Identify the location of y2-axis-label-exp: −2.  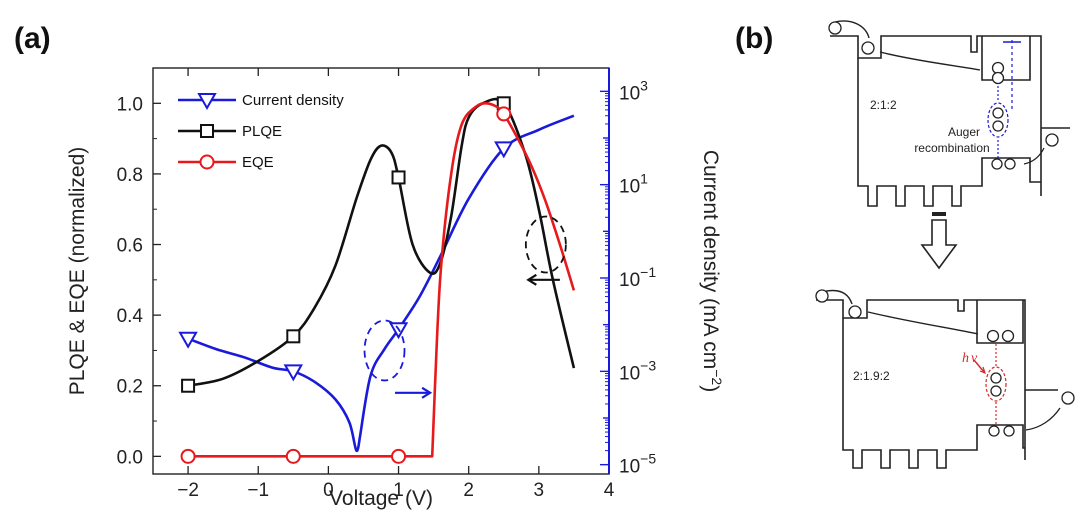
(717, 377).